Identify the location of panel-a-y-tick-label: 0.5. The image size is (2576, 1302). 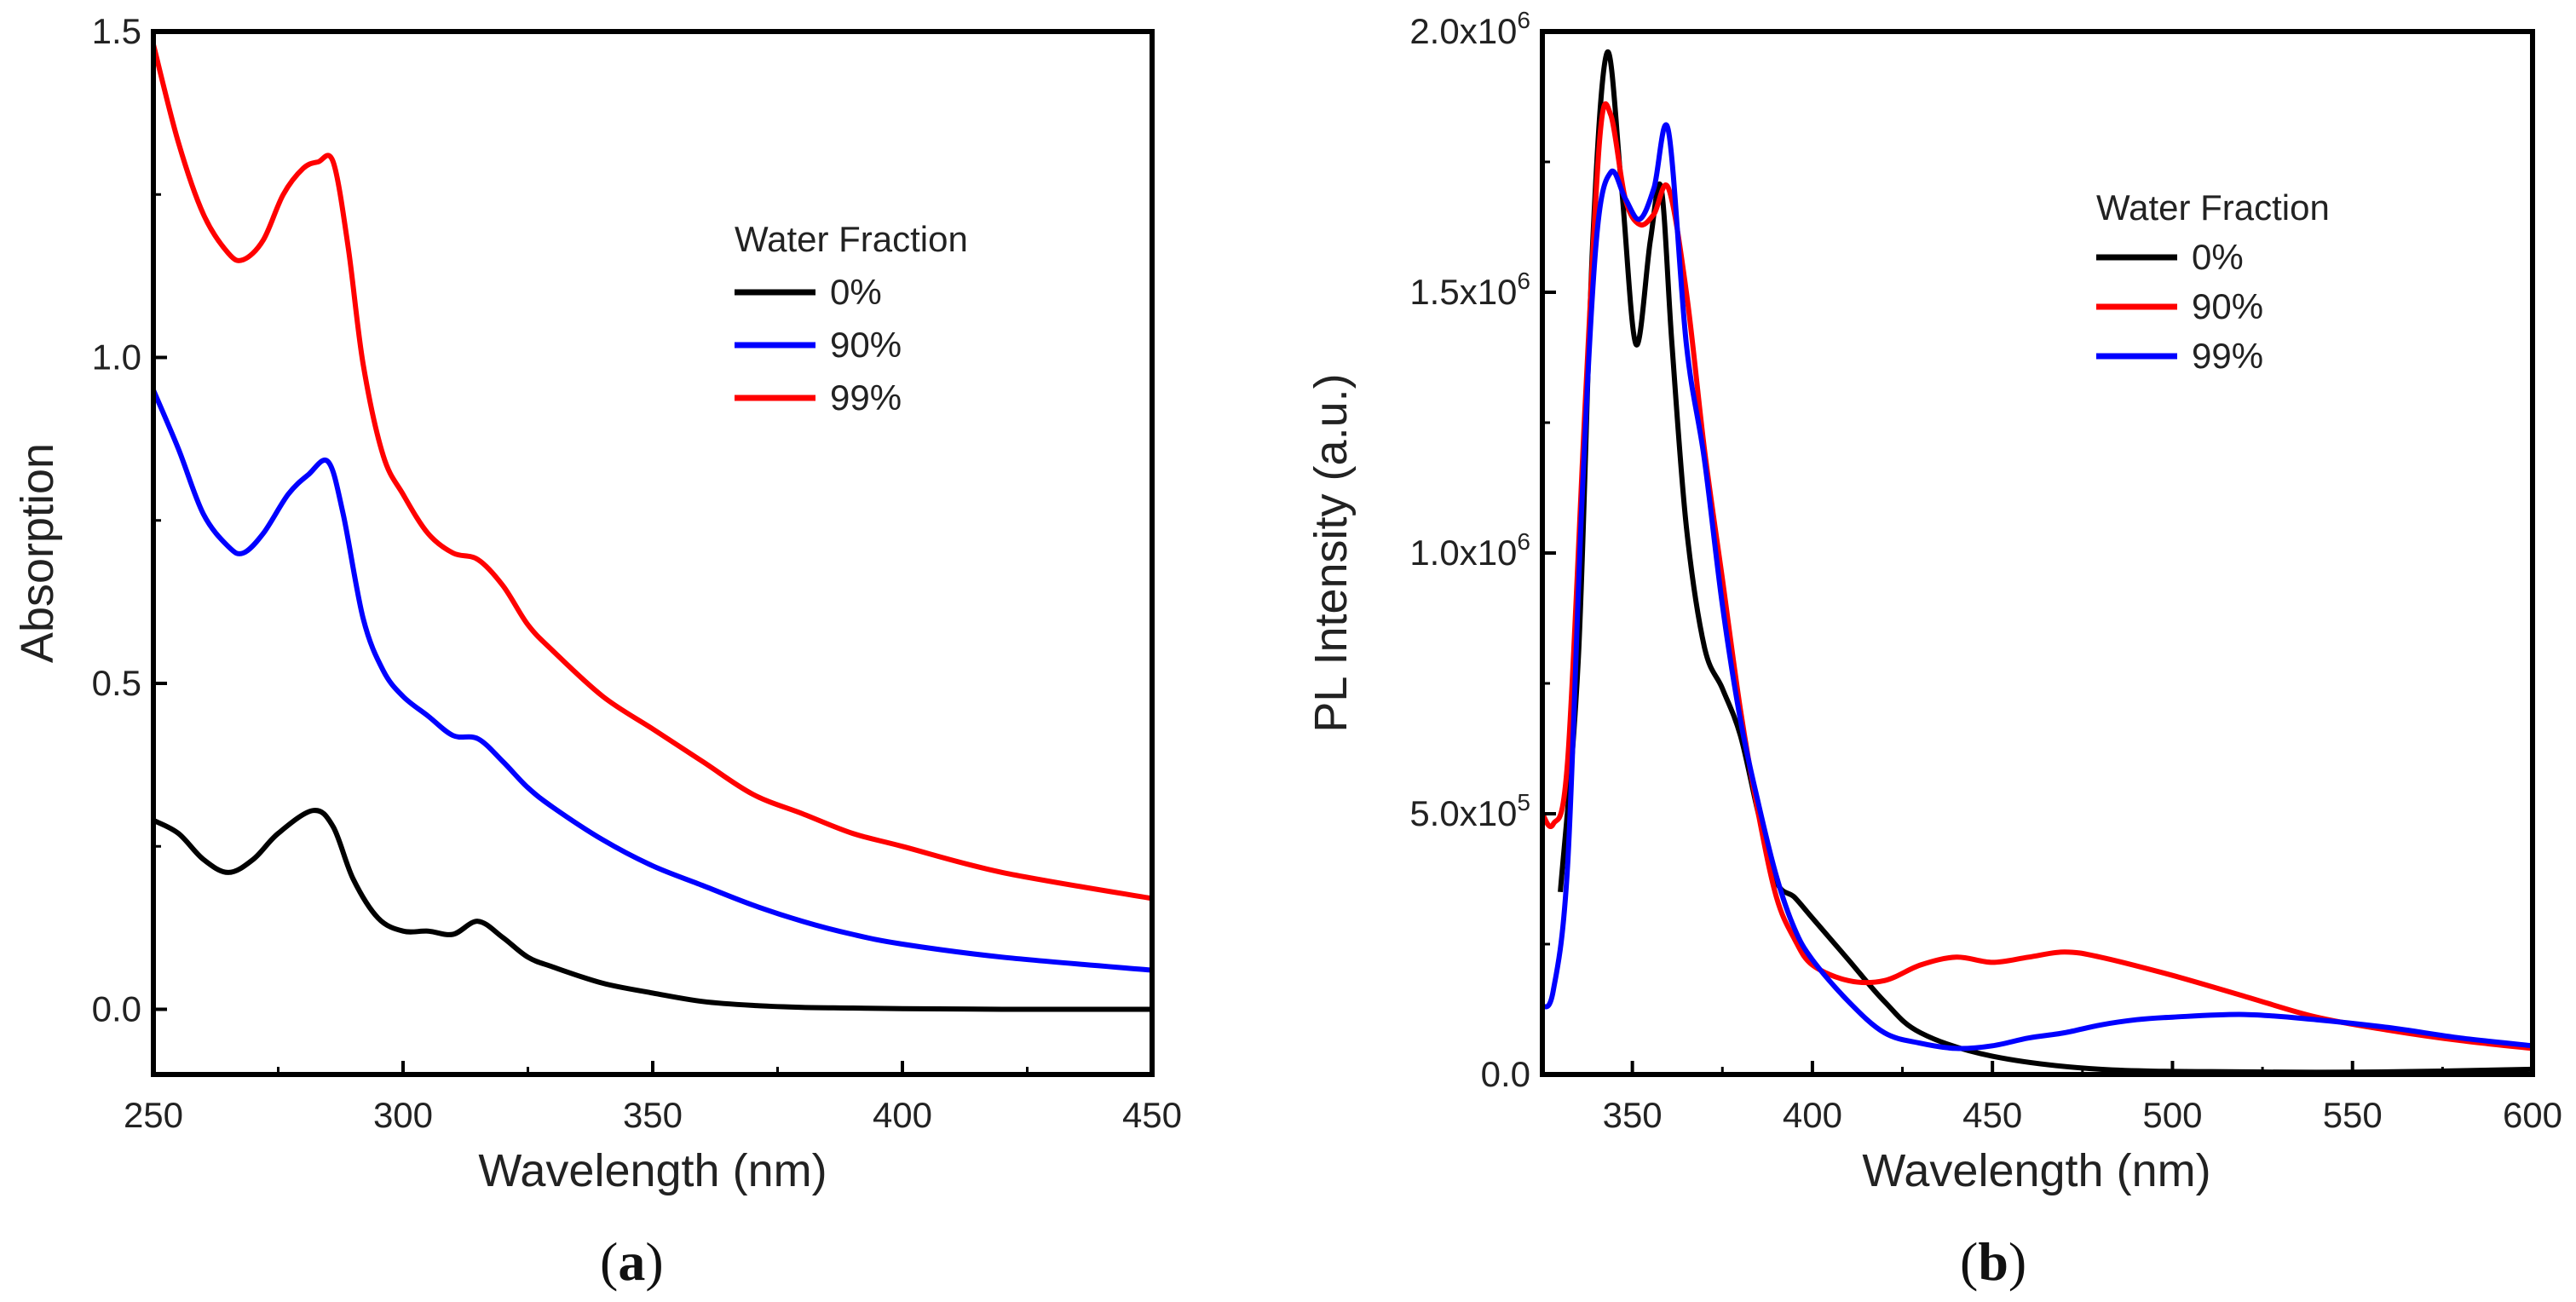
(116, 683).